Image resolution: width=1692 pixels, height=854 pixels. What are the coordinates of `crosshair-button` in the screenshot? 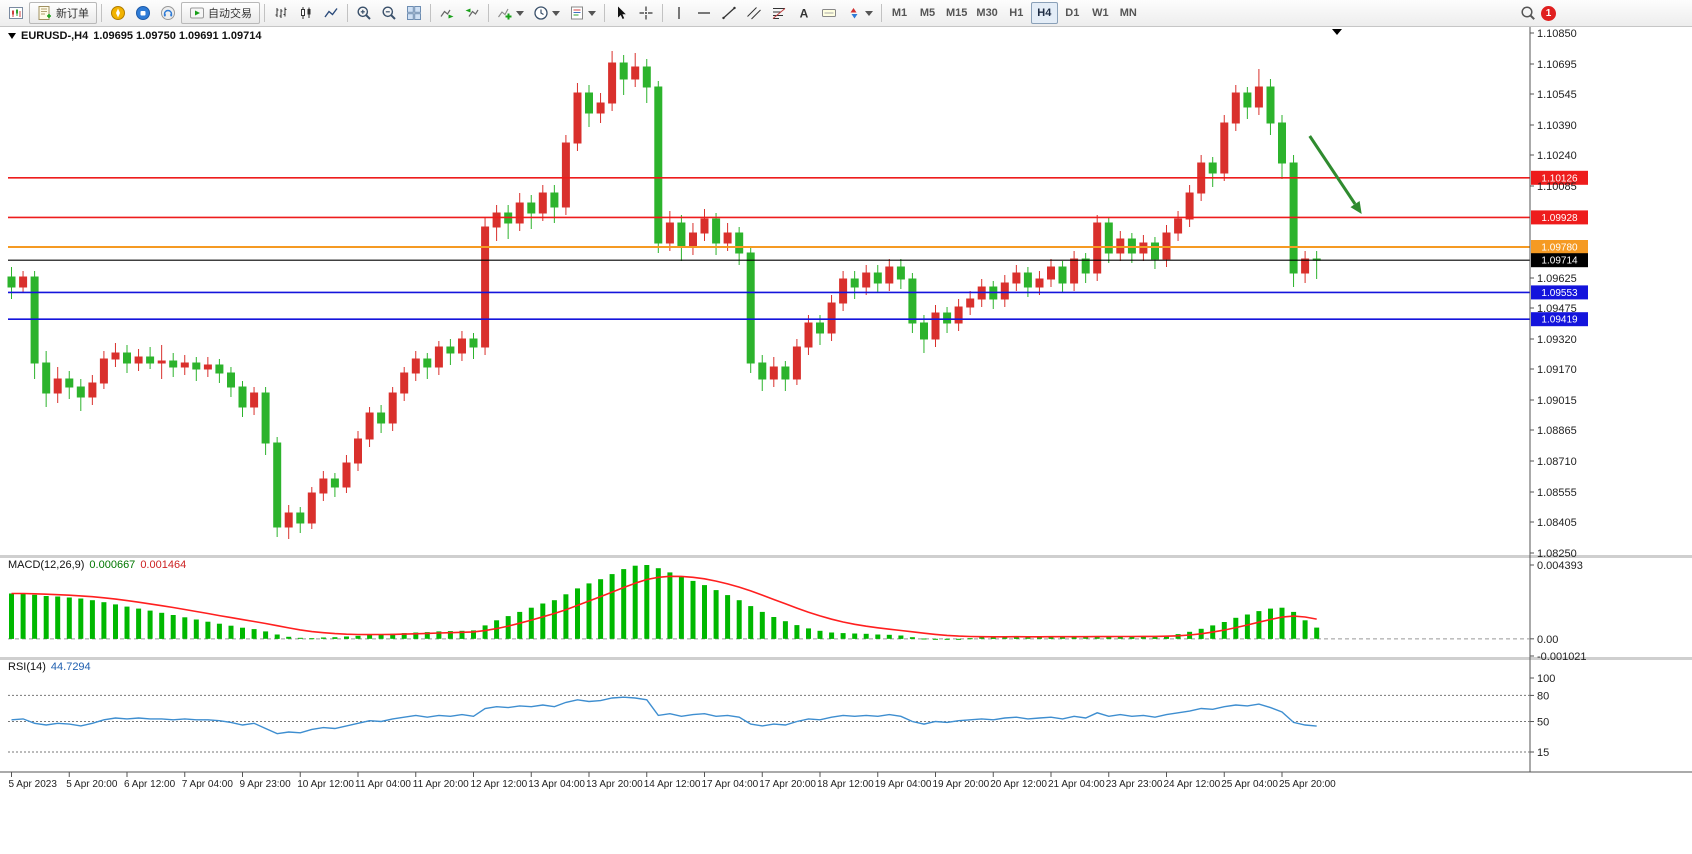 It's located at (646, 13).